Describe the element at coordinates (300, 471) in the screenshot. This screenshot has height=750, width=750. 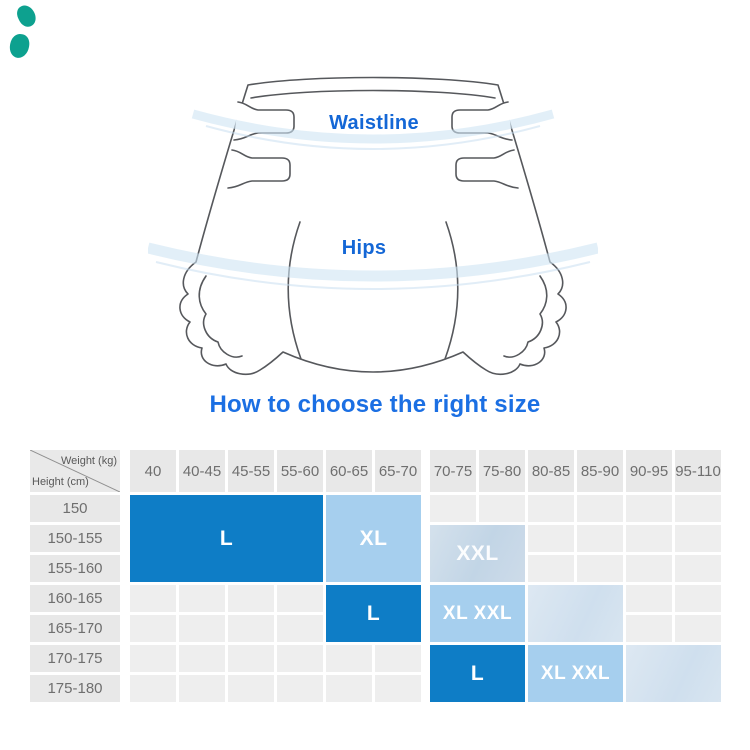
I see `weight-column-header: 55-60` at that location.